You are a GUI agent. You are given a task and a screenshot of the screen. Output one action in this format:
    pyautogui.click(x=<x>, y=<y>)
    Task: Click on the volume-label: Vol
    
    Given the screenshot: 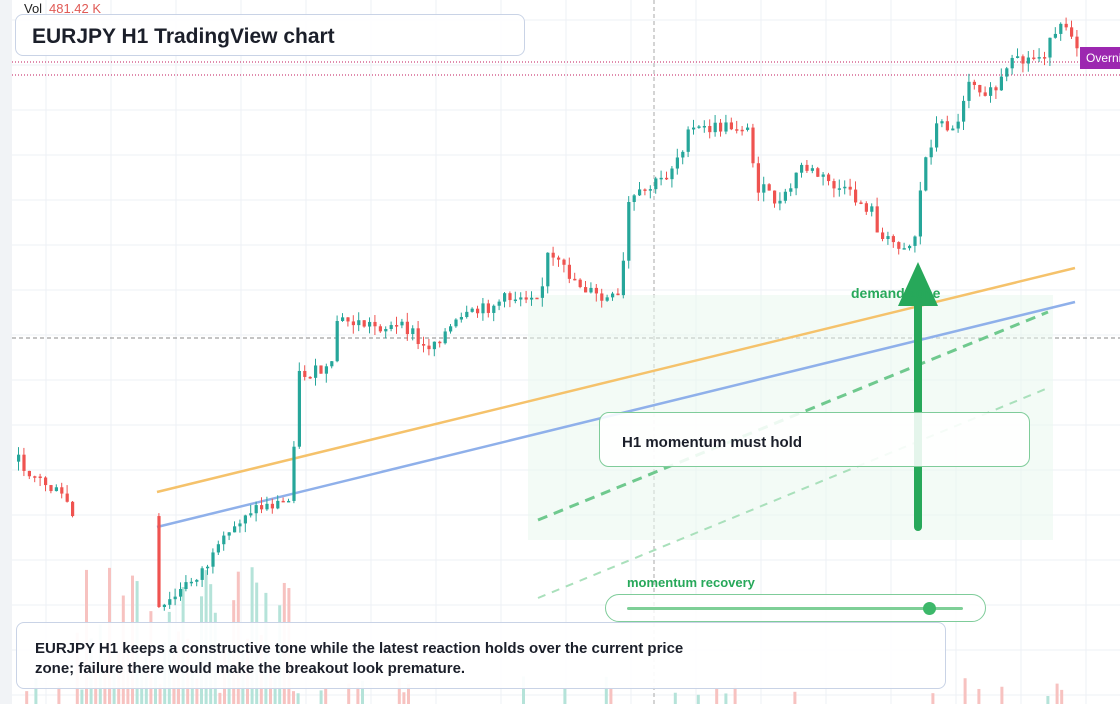 What is the action you would take?
    pyautogui.click(x=33, y=8)
    